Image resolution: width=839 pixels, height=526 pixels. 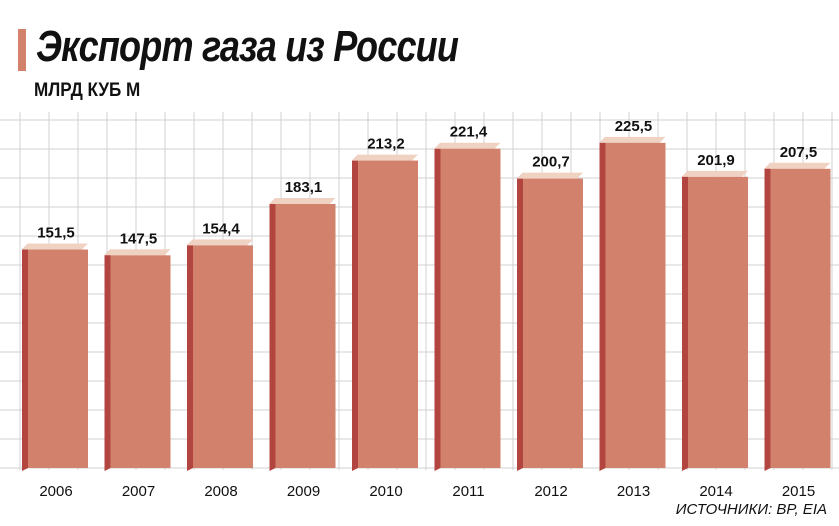 What do you see at coordinates (550, 491) in the screenshot?
I see `category-label-2012: 2012` at bounding box center [550, 491].